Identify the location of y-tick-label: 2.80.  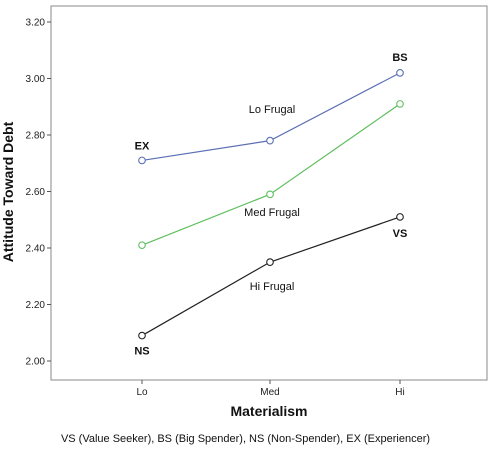
(36, 136).